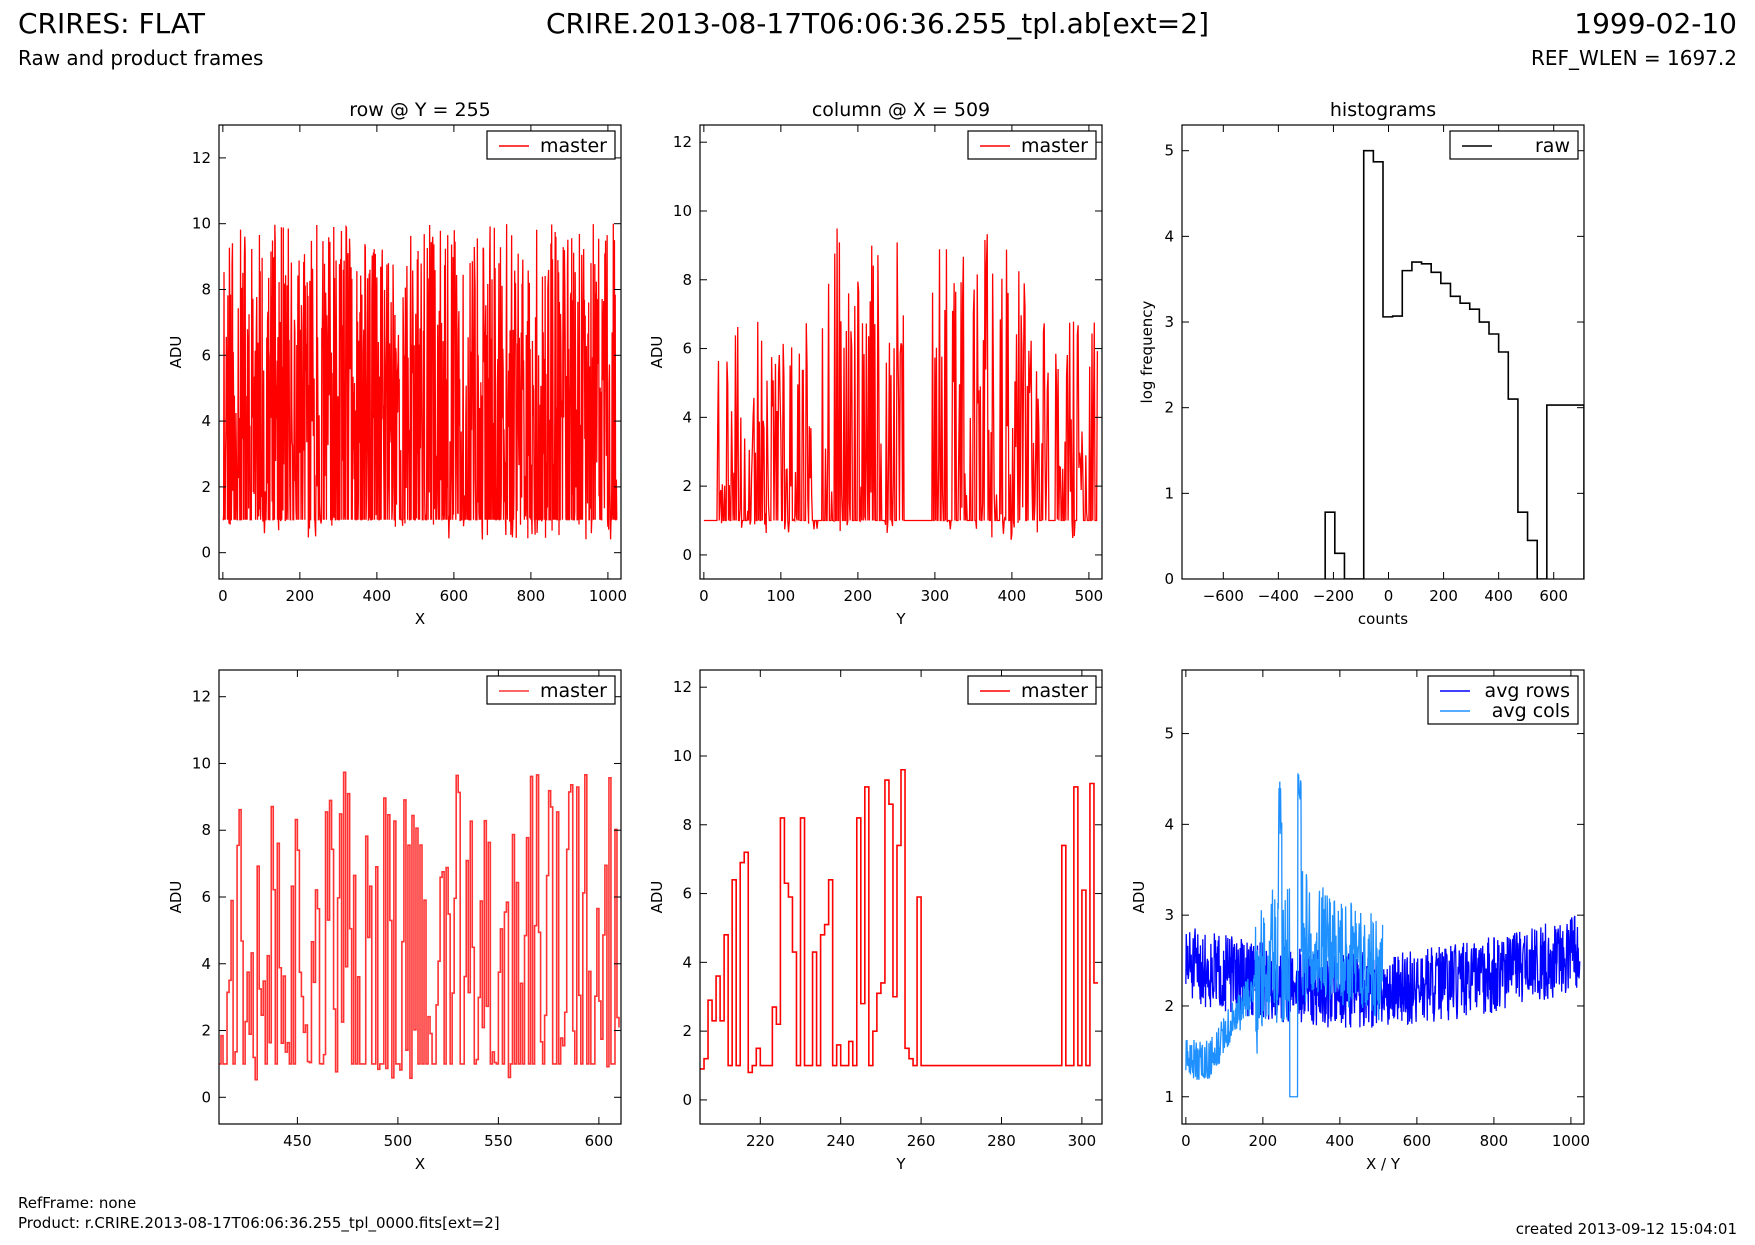  What do you see at coordinates (901, 110) in the screenshot?
I see `chart-title: column @ X = 509` at bounding box center [901, 110].